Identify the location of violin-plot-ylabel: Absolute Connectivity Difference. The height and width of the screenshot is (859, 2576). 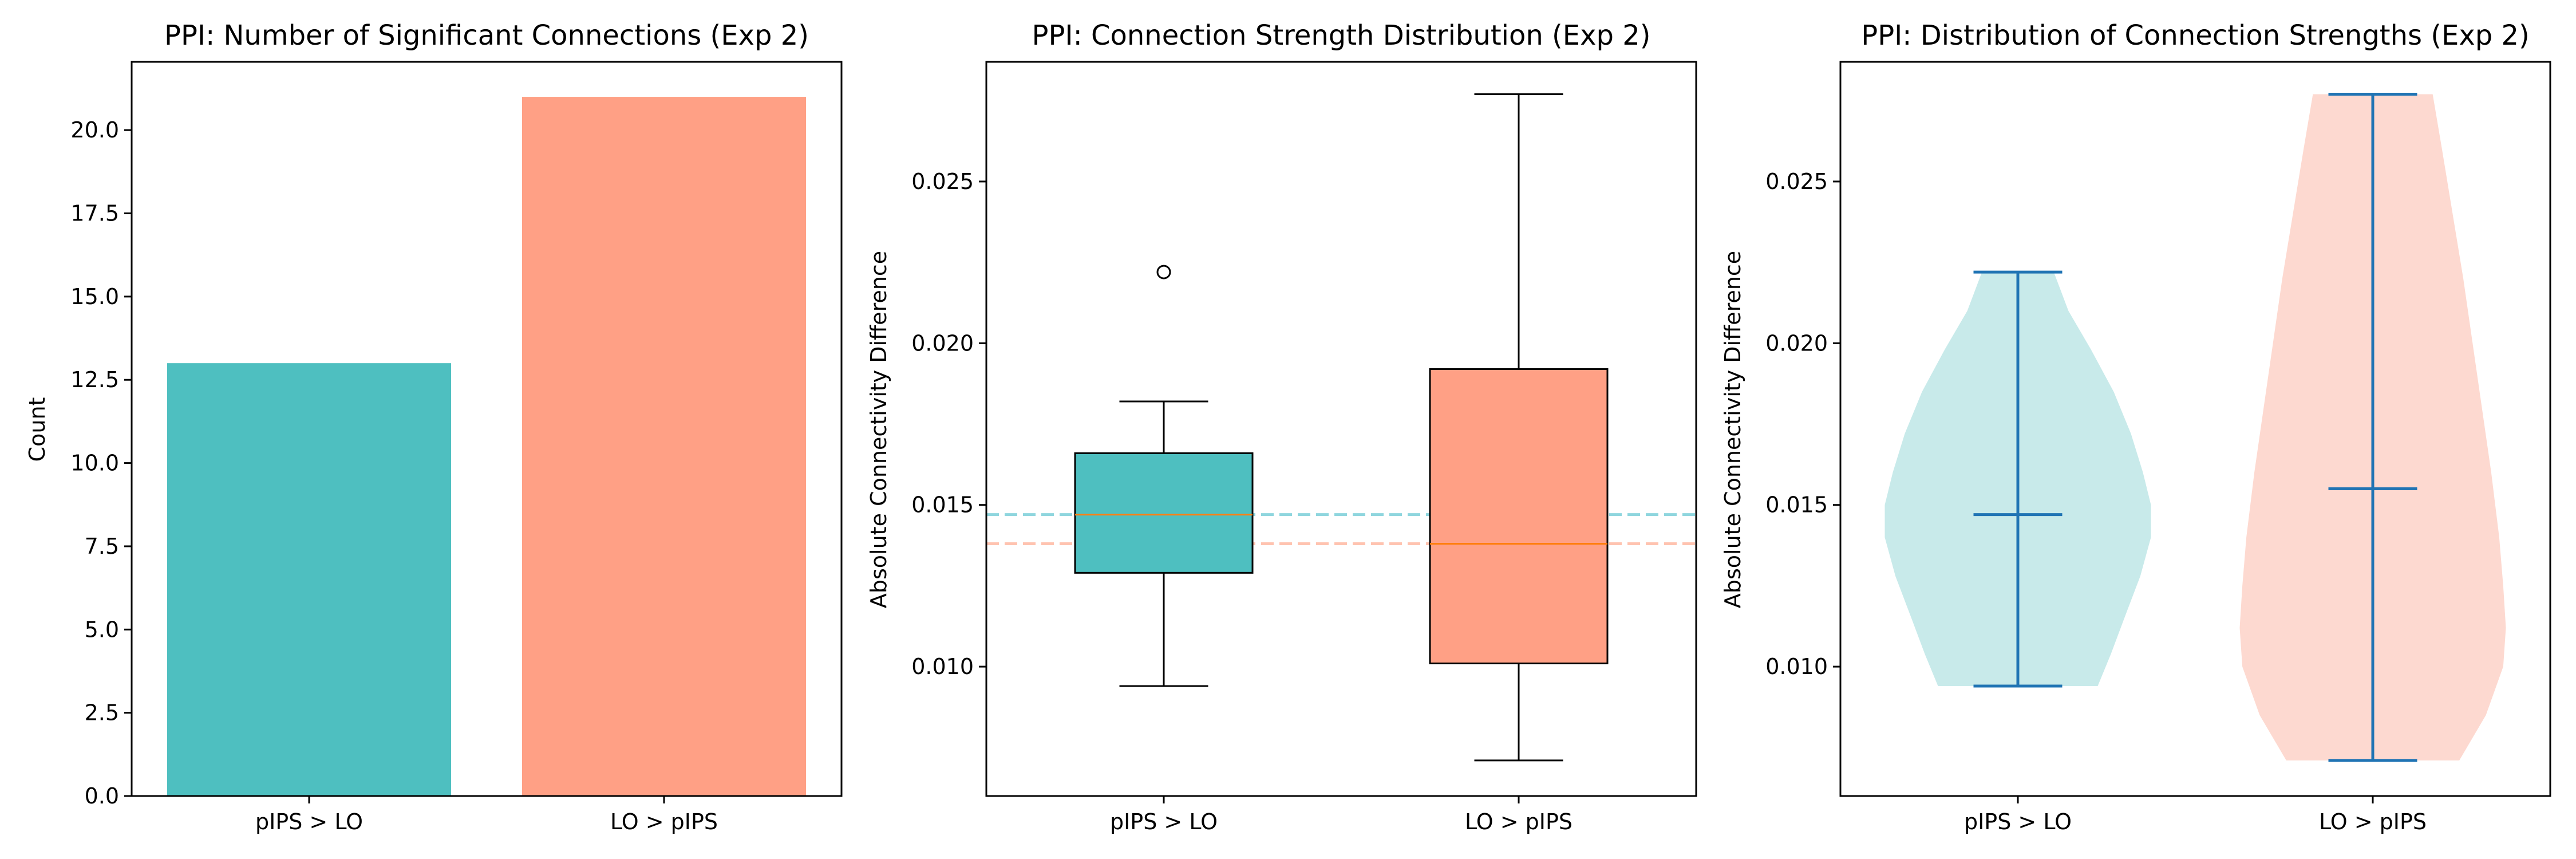
(1732, 429).